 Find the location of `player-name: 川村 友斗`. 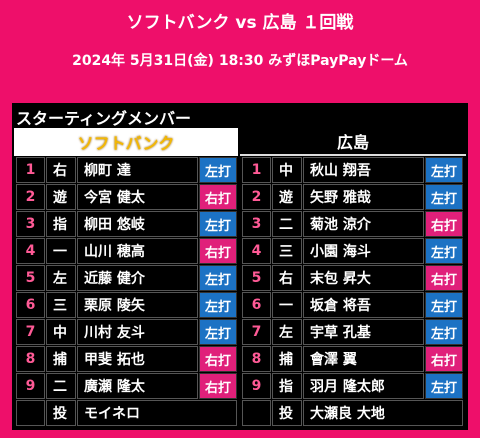

player-name: 川村 友斗 is located at coordinates (137, 332).